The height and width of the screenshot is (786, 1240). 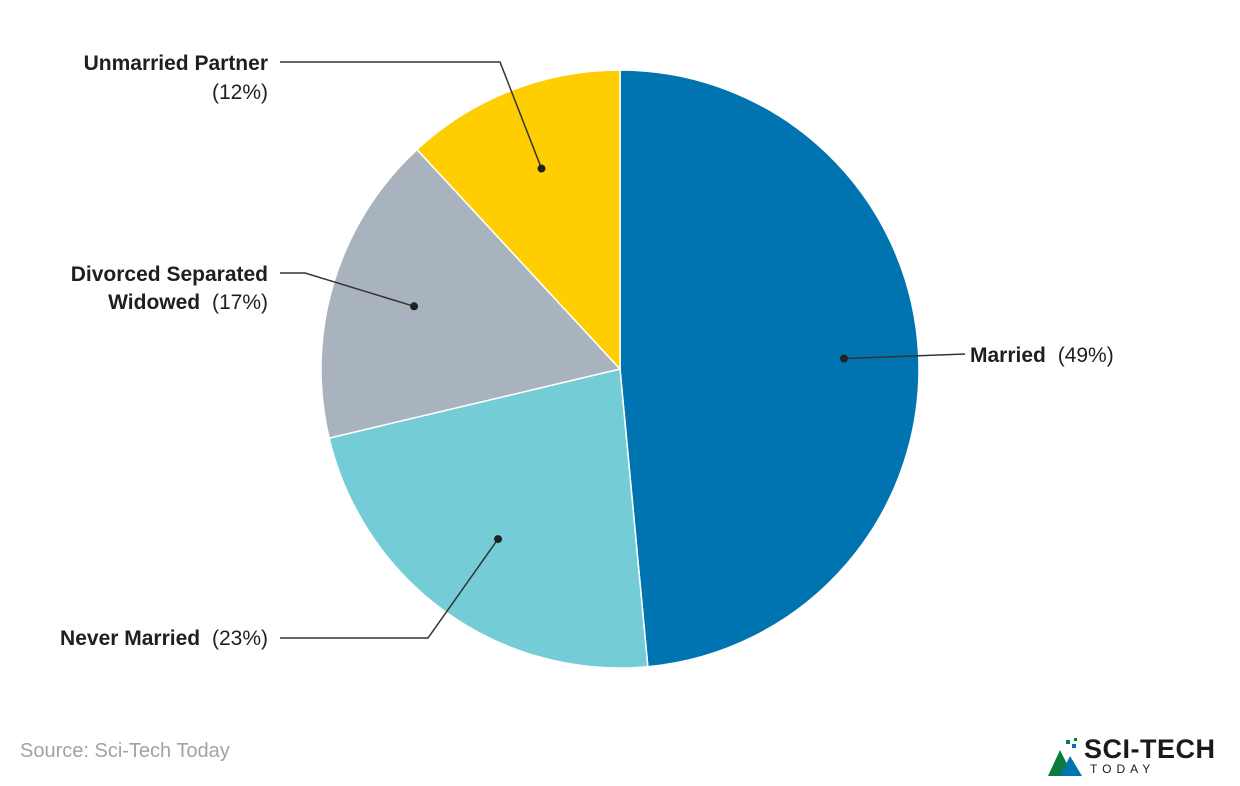 What do you see at coordinates (411, 115) in the screenshot?
I see `slice-unmarried-partner-leader-line` at bounding box center [411, 115].